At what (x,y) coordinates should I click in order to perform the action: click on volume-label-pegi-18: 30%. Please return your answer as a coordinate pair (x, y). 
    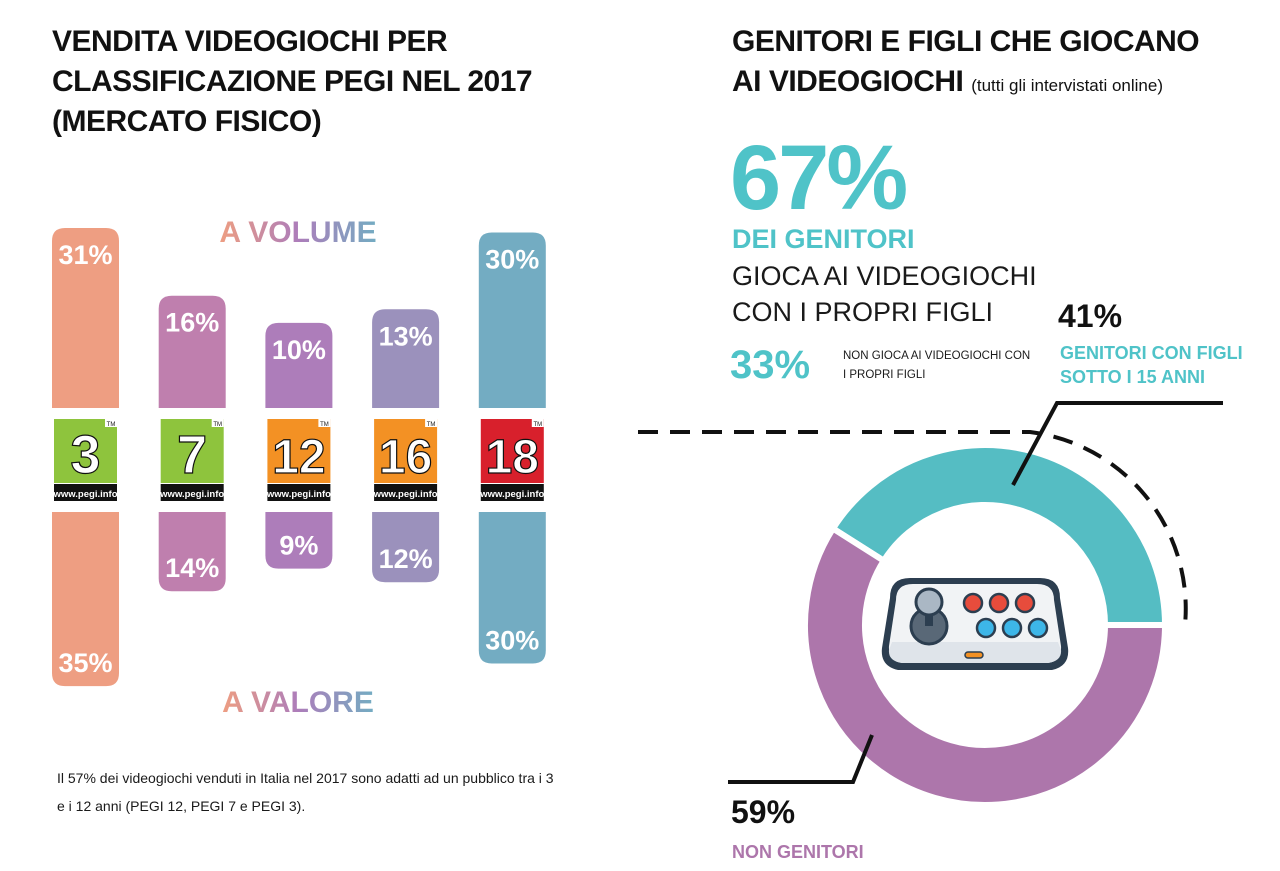
    Looking at the image, I should click on (512, 260).